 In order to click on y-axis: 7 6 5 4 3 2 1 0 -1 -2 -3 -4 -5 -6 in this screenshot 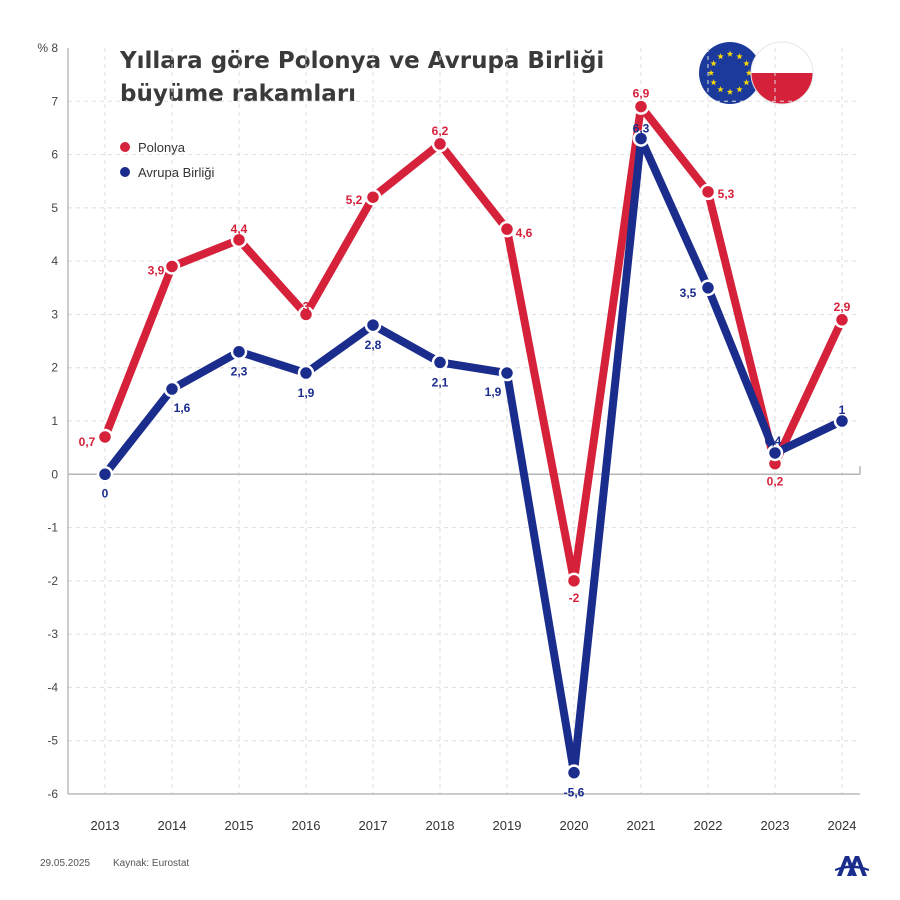, I will do `click(52, 447)`.